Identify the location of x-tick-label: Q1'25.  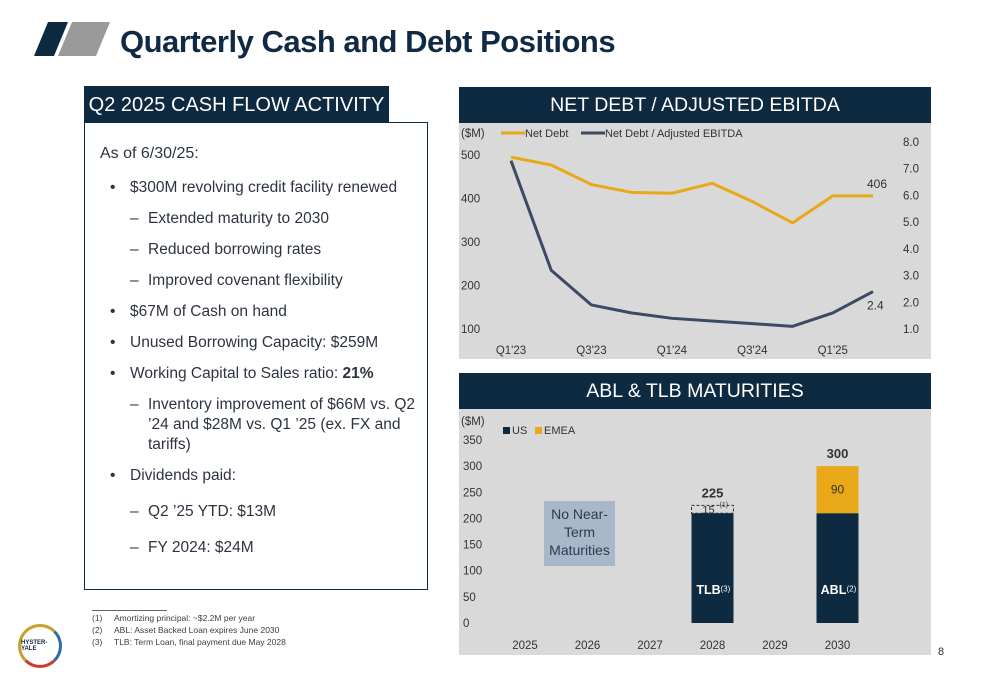
(833, 351).